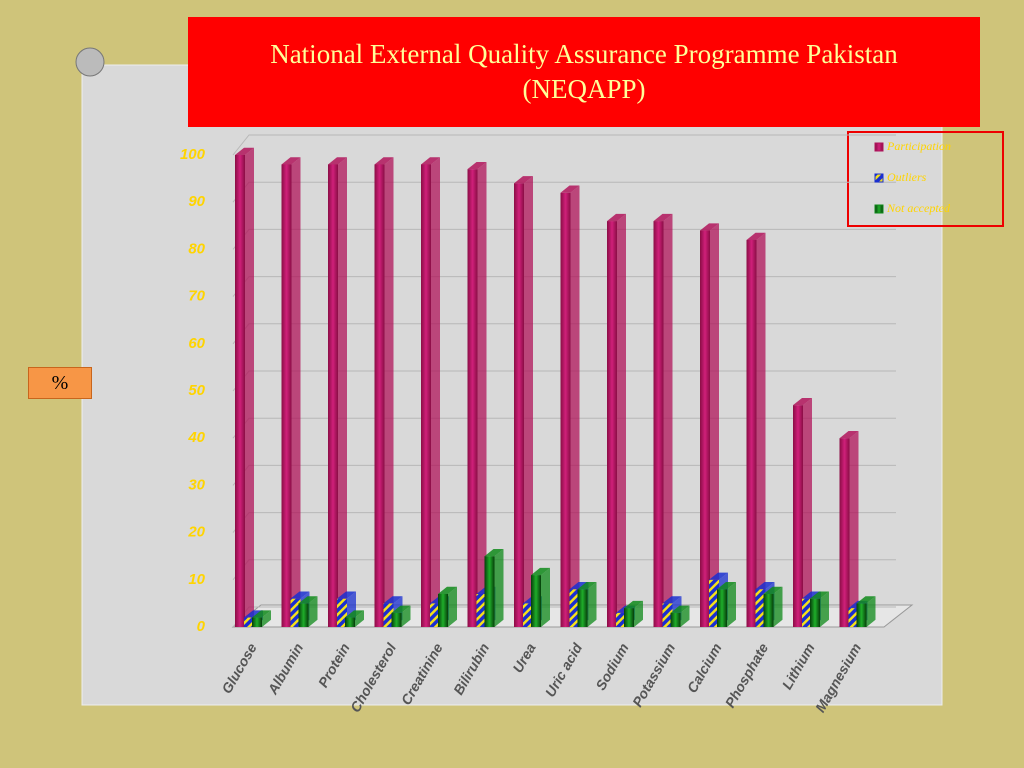 The height and width of the screenshot is (768, 1024). I want to click on y-tick-label: 100, so click(193, 154).